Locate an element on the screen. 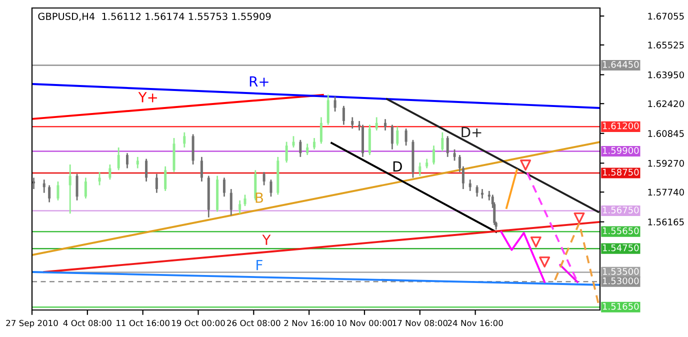 The image size is (688, 337). y-tick-label: 1.65525 is located at coordinates (666, 45).